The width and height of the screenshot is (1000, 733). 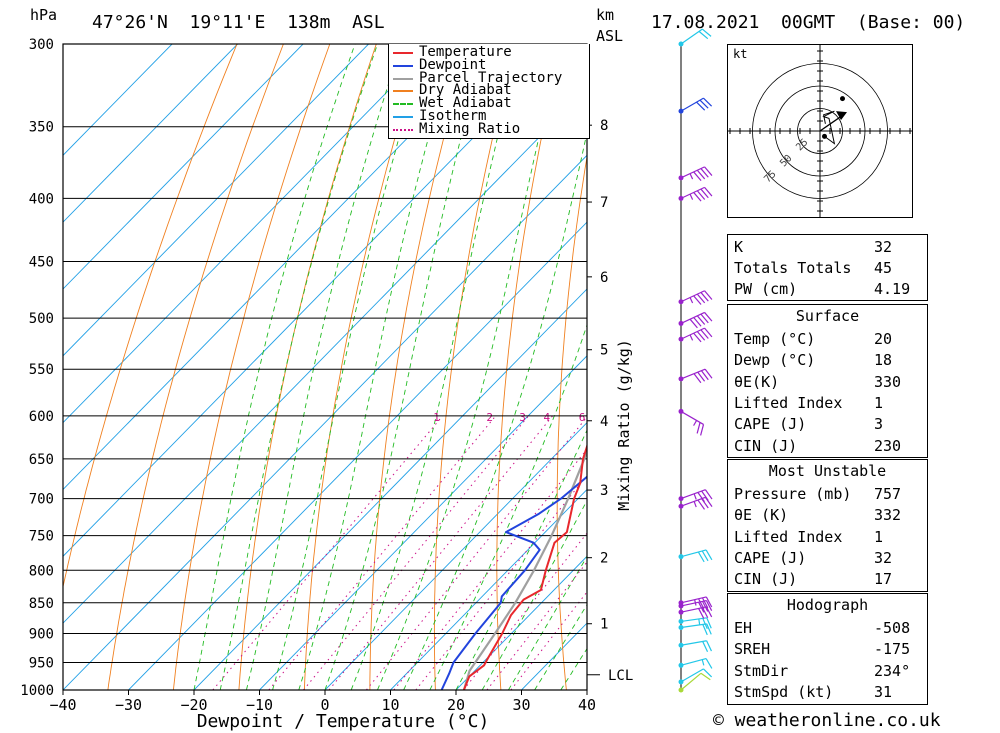 What do you see at coordinates (470, 128) in the screenshot?
I see `legend-label: Mixing Ratio` at bounding box center [470, 128].